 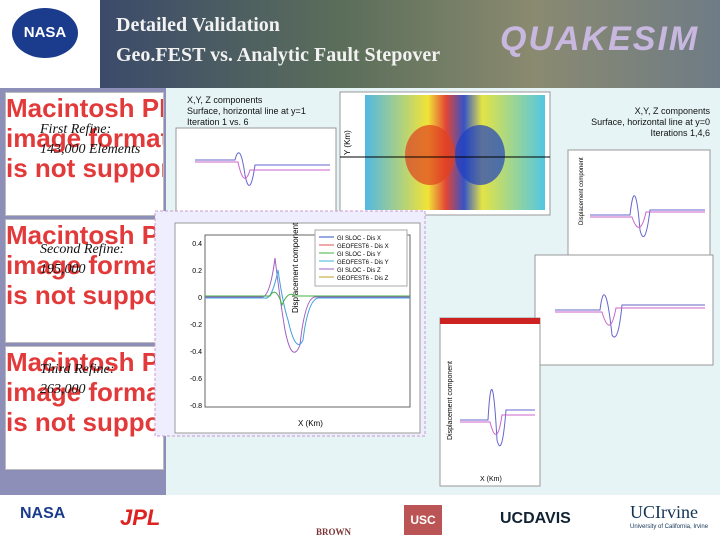 What do you see at coordinates (196, 325) in the screenshot?
I see `y-tick-label: -0.2` at bounding box center [196, 325].